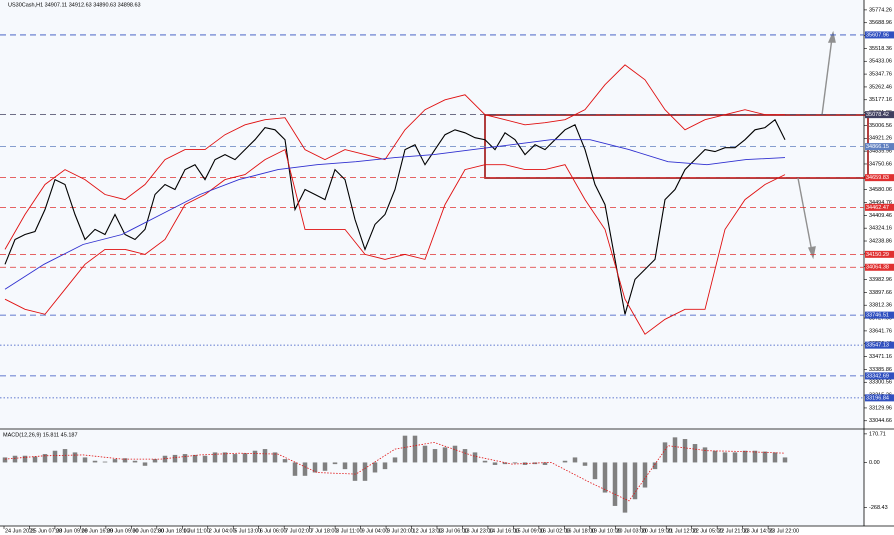 The image size is (894, 535). What do you see at coordinates (880, 152) in the screenshot?
I see `y-tick-label: 34835.96` at bounding box center [880, 152].